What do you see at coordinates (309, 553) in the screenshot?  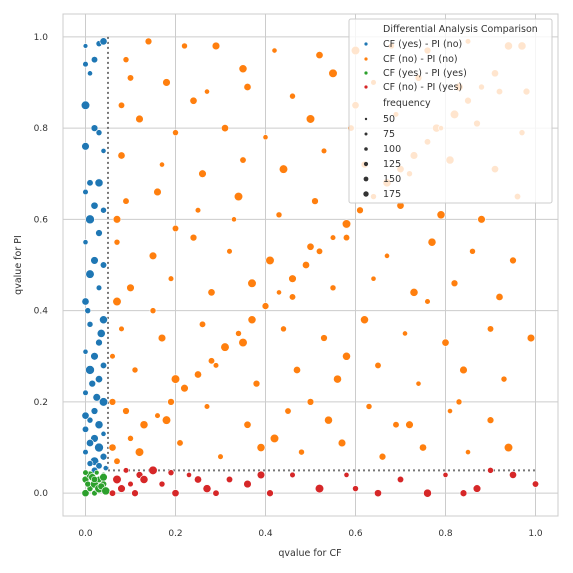 I see `x-axis-label: qvalue for CF` at bounding box center [309, 553].